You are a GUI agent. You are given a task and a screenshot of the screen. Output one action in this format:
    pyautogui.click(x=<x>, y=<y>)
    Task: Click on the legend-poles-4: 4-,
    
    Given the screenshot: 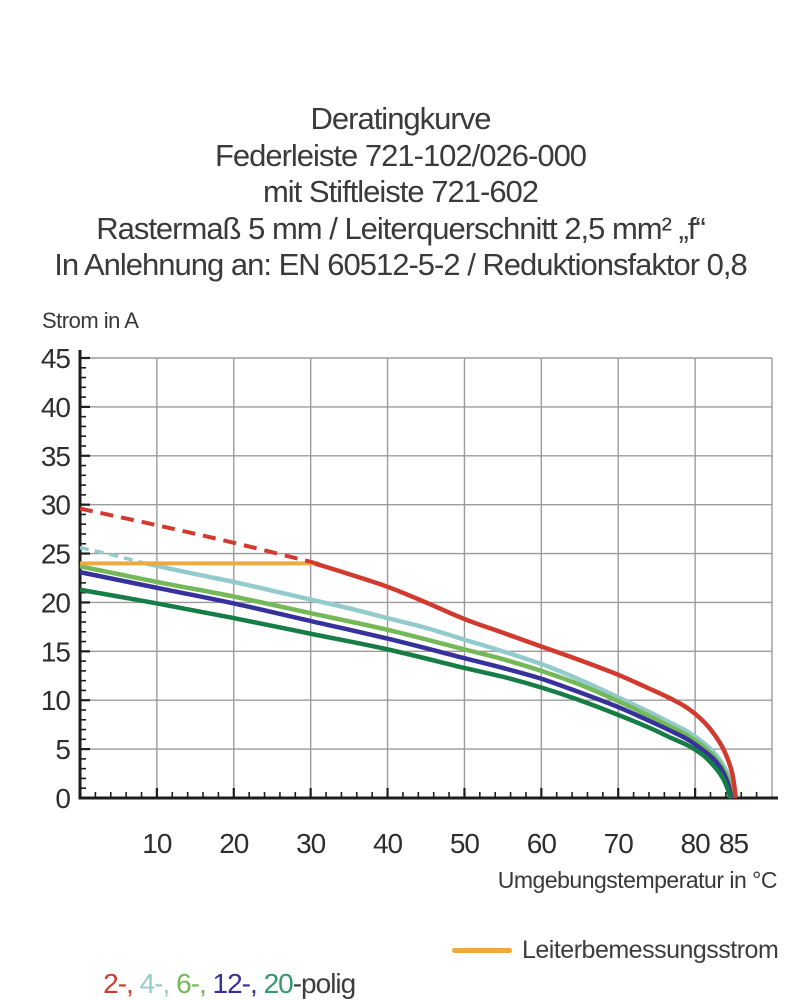 What is the action you would take?
    pyautogui.click(x=158, y=983)
    